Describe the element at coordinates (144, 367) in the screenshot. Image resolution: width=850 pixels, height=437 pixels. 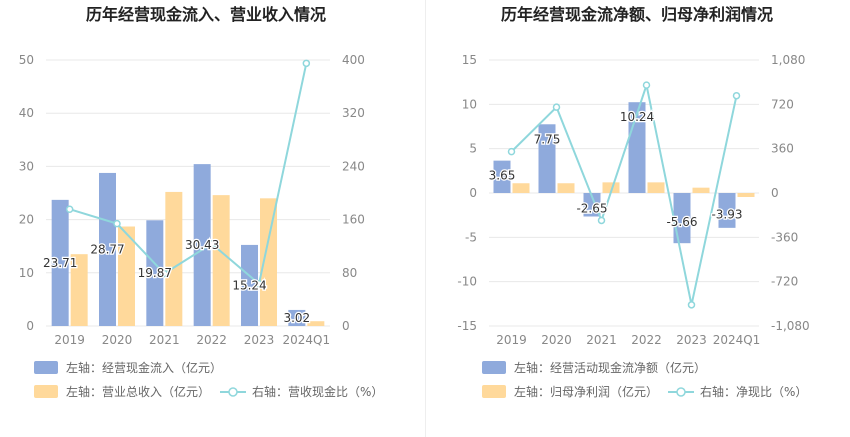
I see `legend-label: 左轴：经营现金流入（亿元）` at that location.